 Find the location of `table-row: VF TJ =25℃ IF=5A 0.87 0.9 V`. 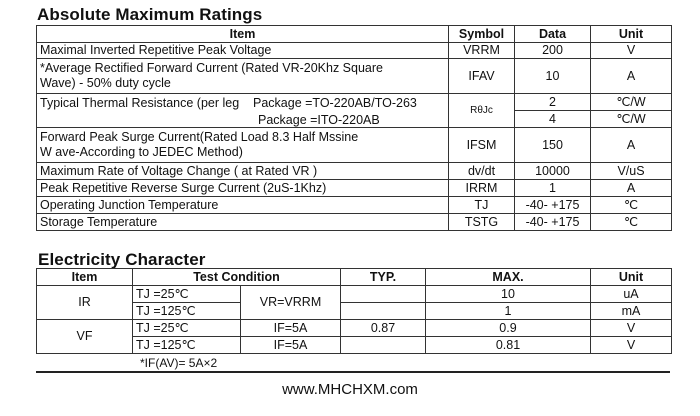

table-row: VF TJ =25℃ IF=5A 0.87 0.9 V is located at coordinates (354, 336).